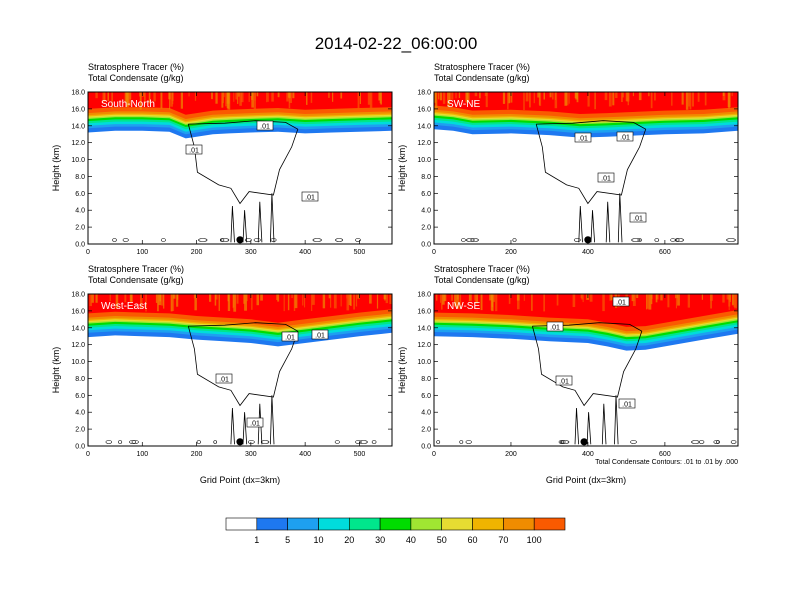 The width and height of the screenshot is (792, 612). Describe the element at coordinates (78, 109) in the screenshot. I see `y-tick-label: 16.0` at that location.